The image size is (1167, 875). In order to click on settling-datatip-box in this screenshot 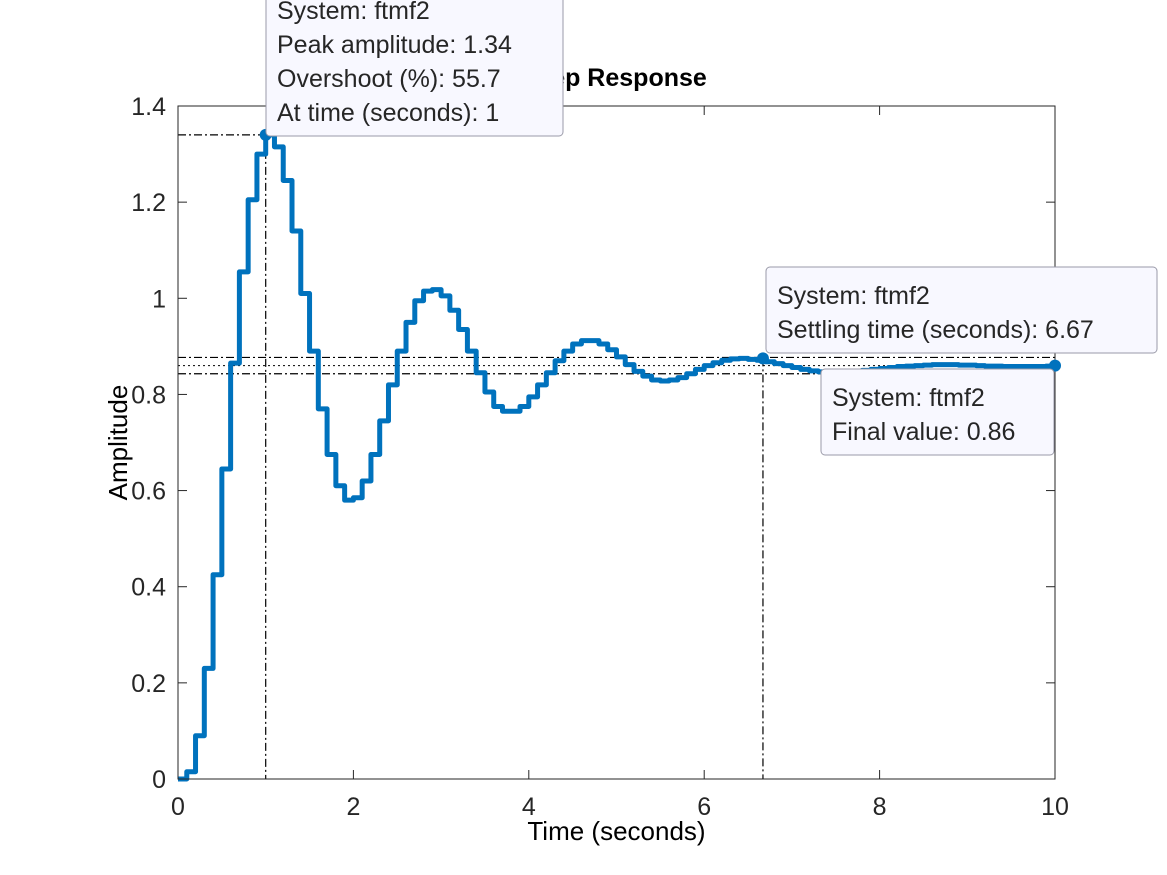, I will do `click(961, 310)`.